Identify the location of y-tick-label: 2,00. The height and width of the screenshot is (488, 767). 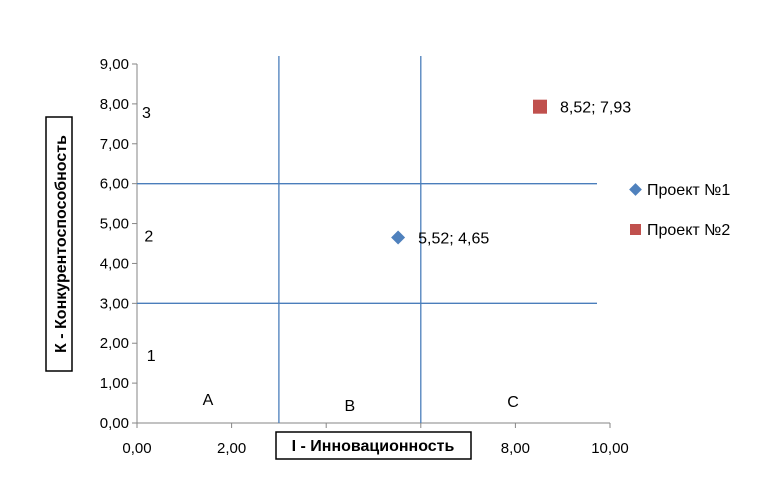
(114, 343).